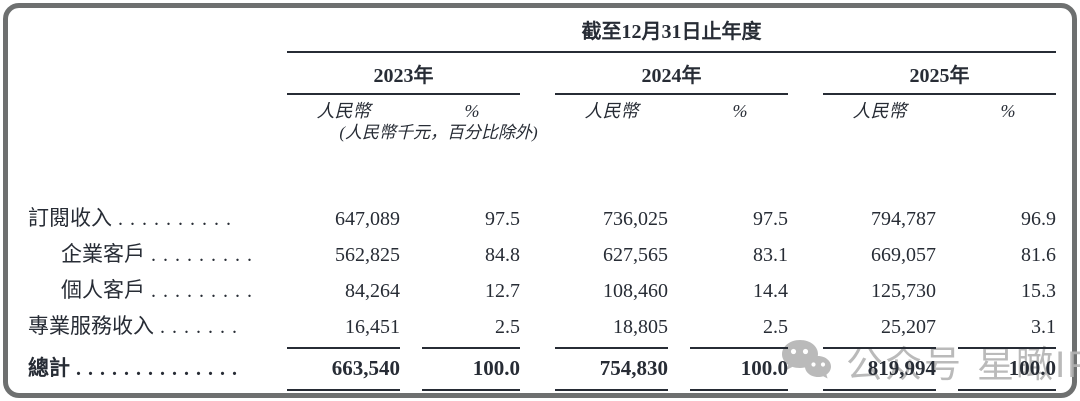  I want to click on cell-value: 96.9, so click(1038, 219).